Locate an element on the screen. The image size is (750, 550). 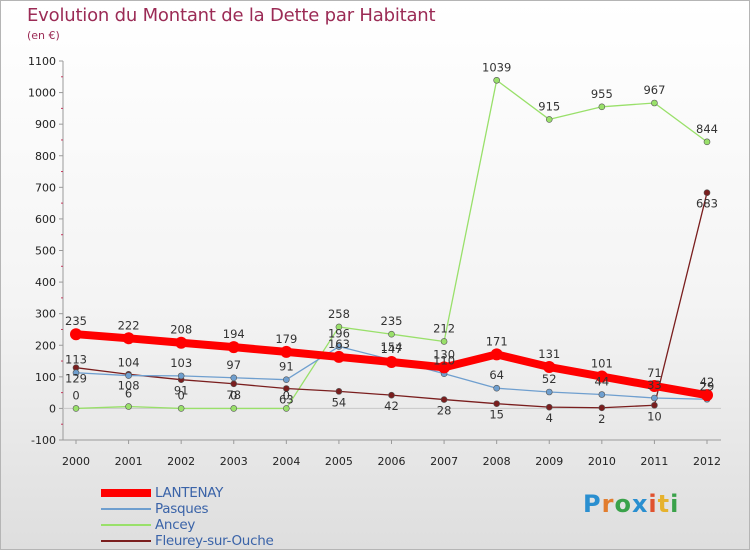
legend-label: Ancey is located at coordinates (175, 525).